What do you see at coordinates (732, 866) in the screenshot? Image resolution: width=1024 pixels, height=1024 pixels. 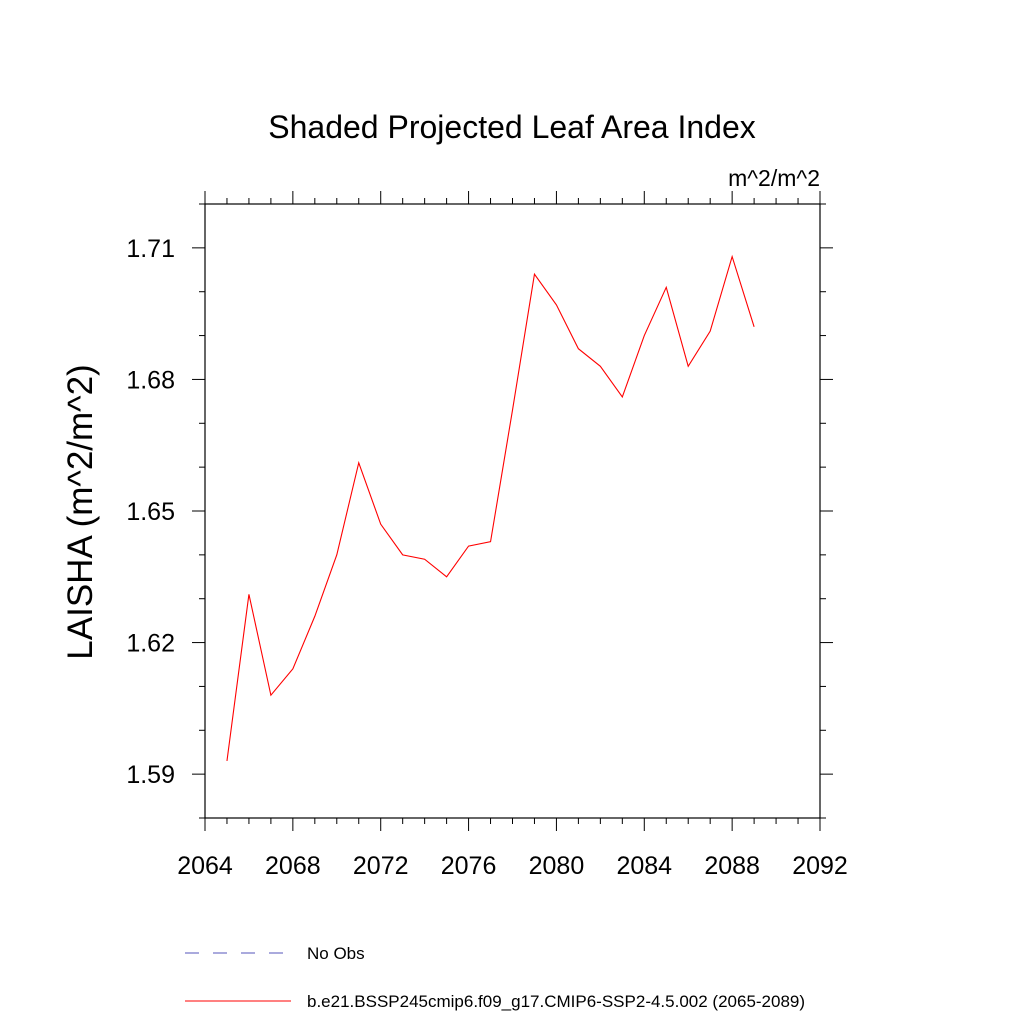 I see `x-tick-label: 2088` at bounding box center [732, 866].